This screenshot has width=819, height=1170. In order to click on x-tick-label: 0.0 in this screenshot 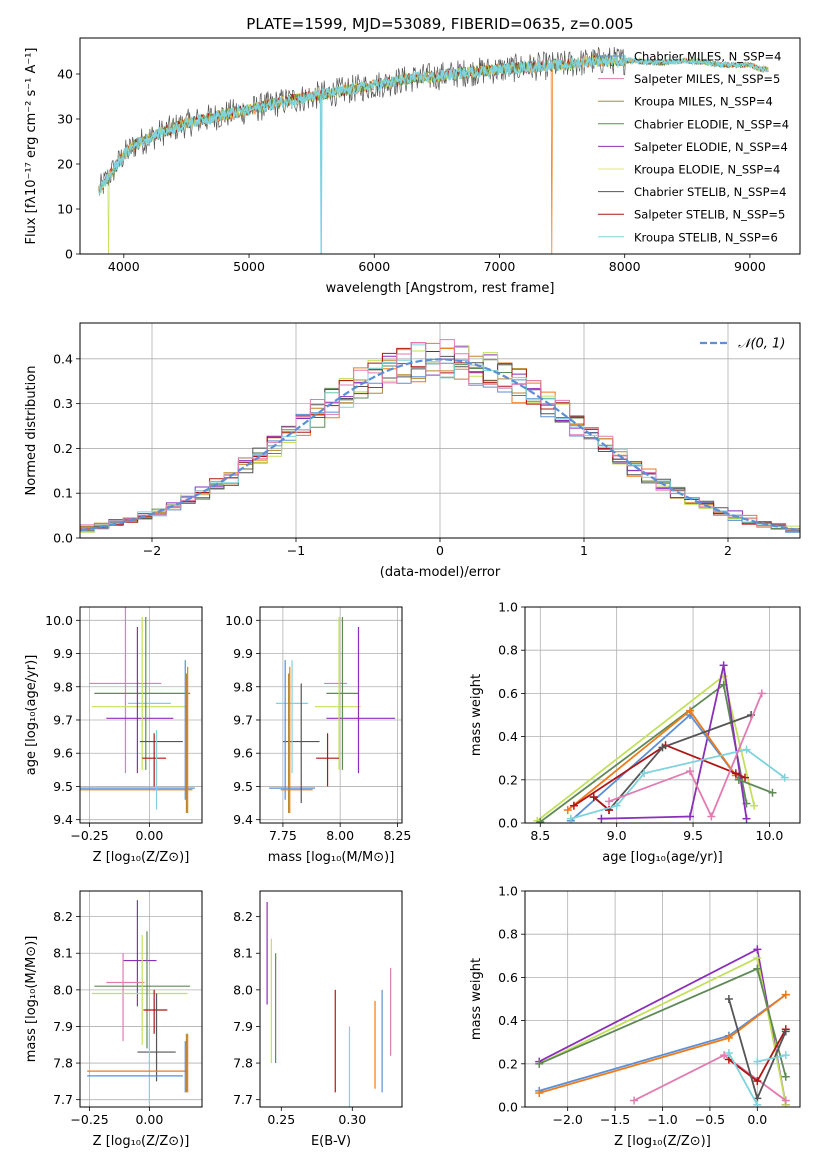, I will do `click(757, 1119)`.